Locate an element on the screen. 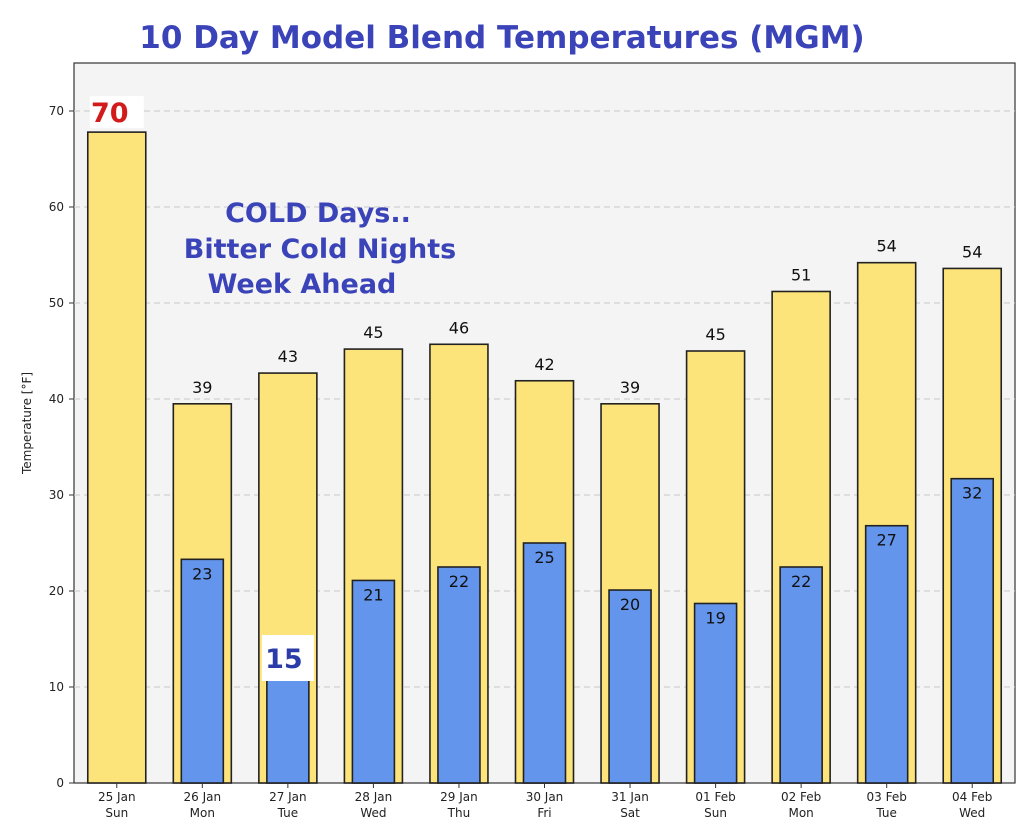  x-tick-date: 30 Jan is located at coordinates (545, 797).